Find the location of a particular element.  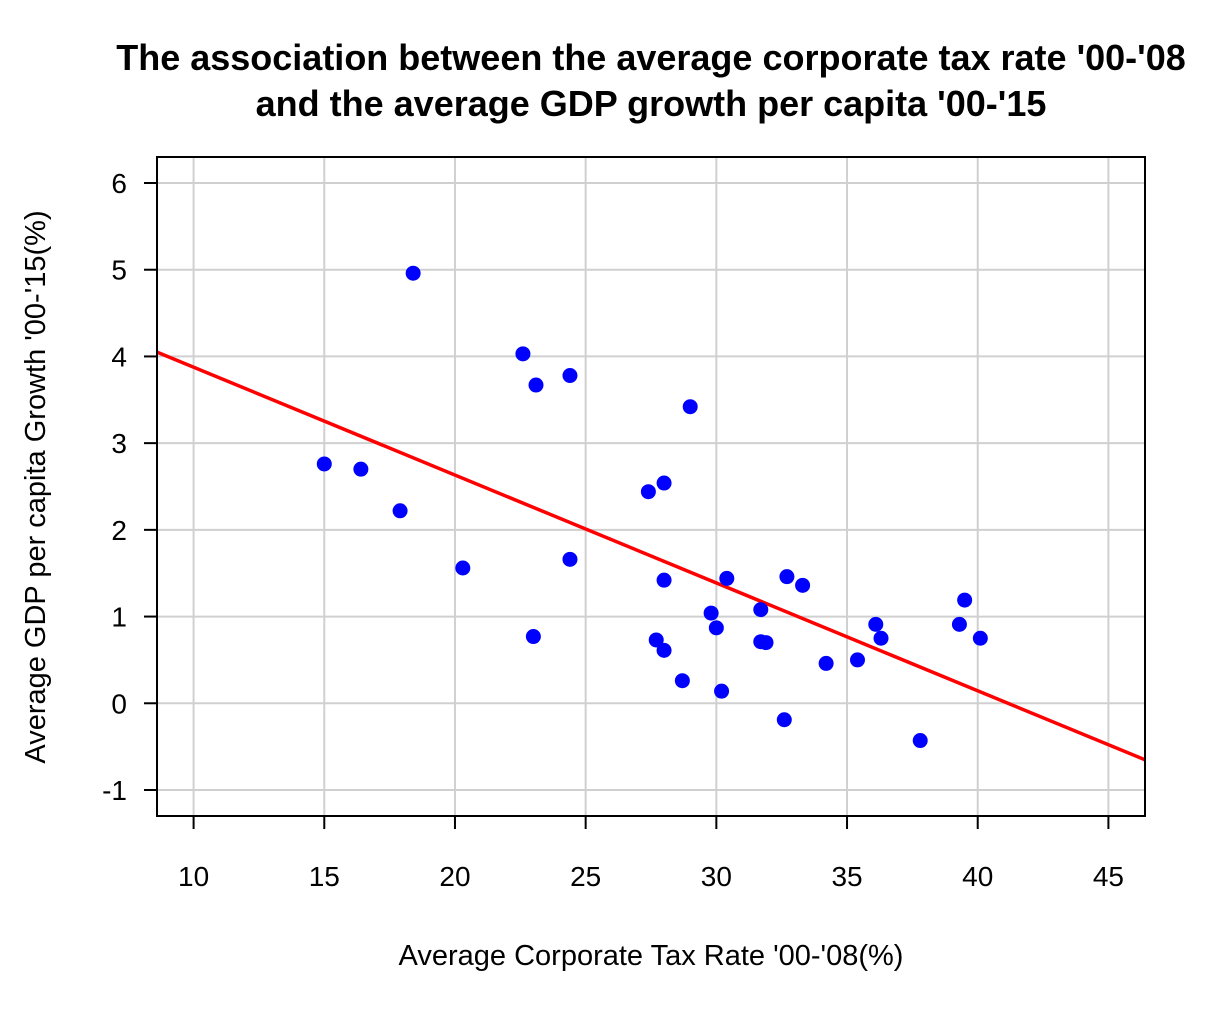

x-axis-ticks: 10 15 20 25 30 35 40 45 is located at coordinates (651, 854).